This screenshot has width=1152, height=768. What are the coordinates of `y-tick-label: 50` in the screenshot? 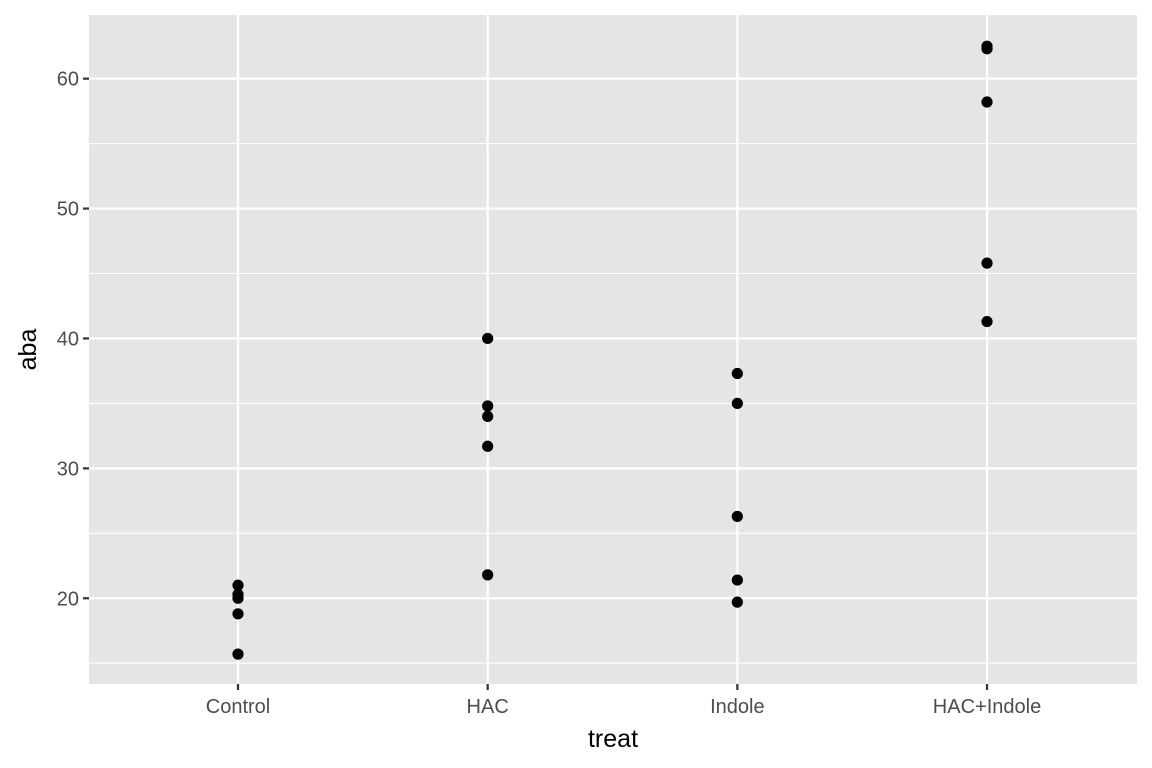 It's located at (68, 210).